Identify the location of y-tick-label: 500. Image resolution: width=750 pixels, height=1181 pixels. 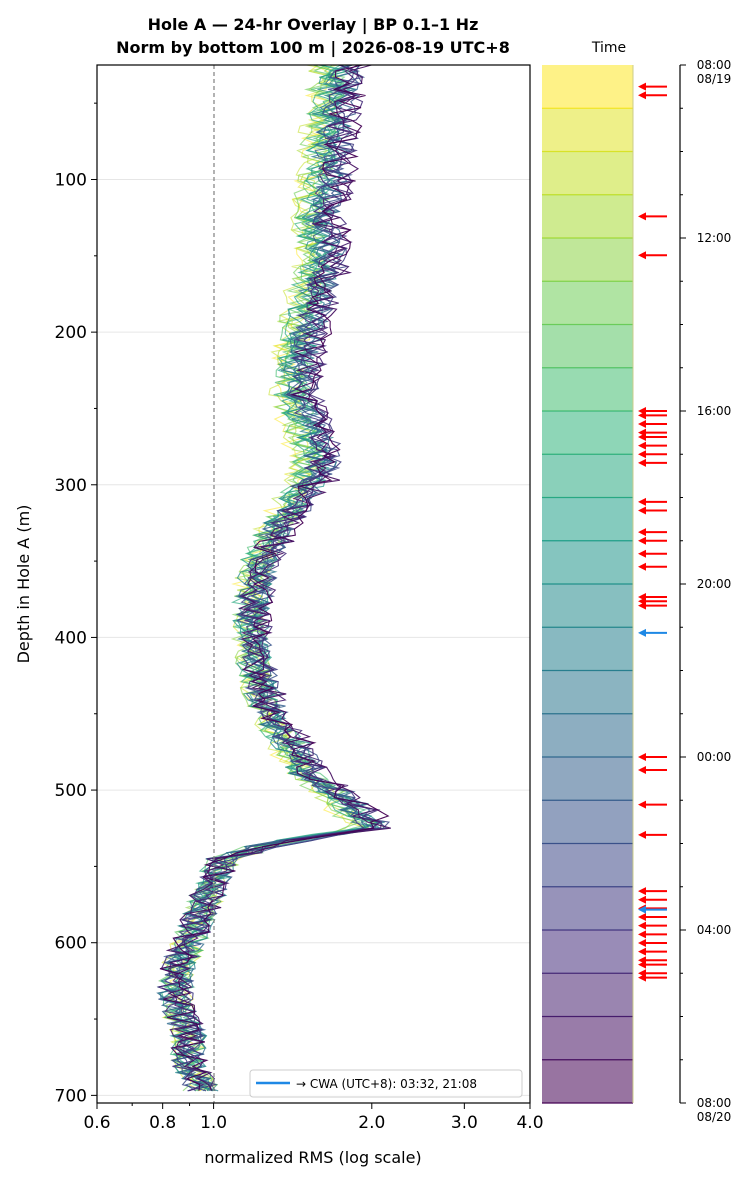
(71, 791).